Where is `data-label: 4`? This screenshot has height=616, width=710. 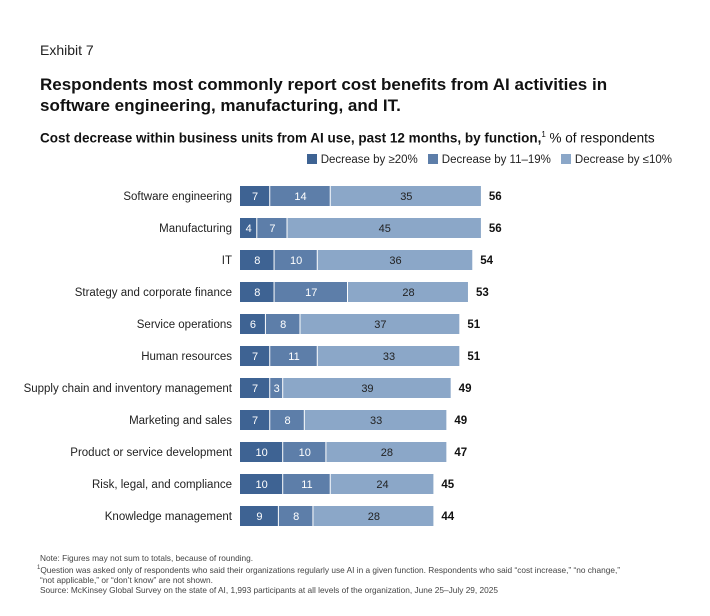
data-label: 4 is located at coordinates (249, 229).